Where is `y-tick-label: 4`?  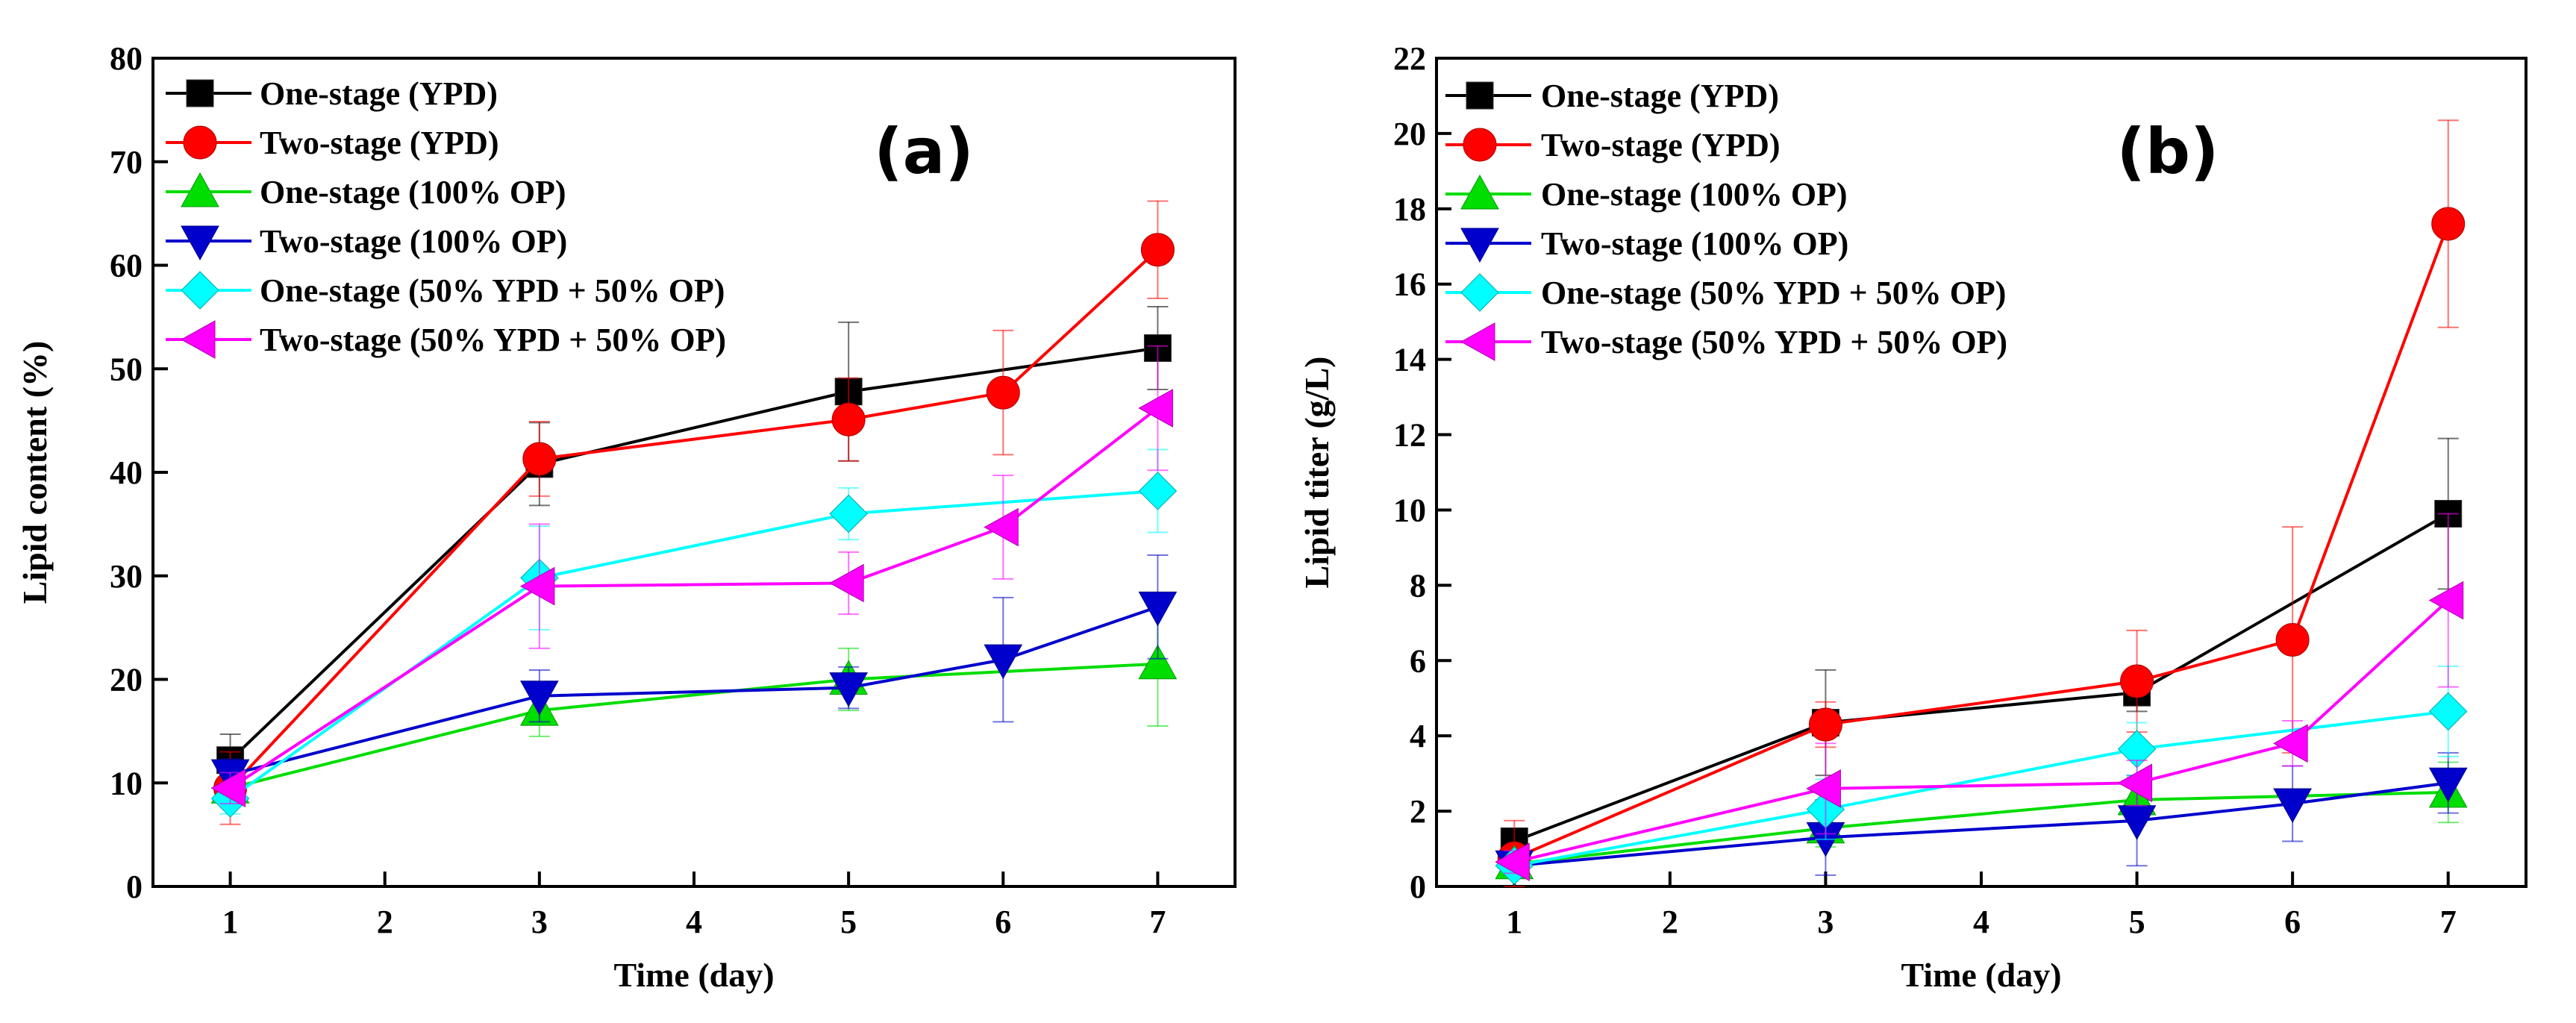
y-tick-label: 4 is located at coordinates (1418, 736).